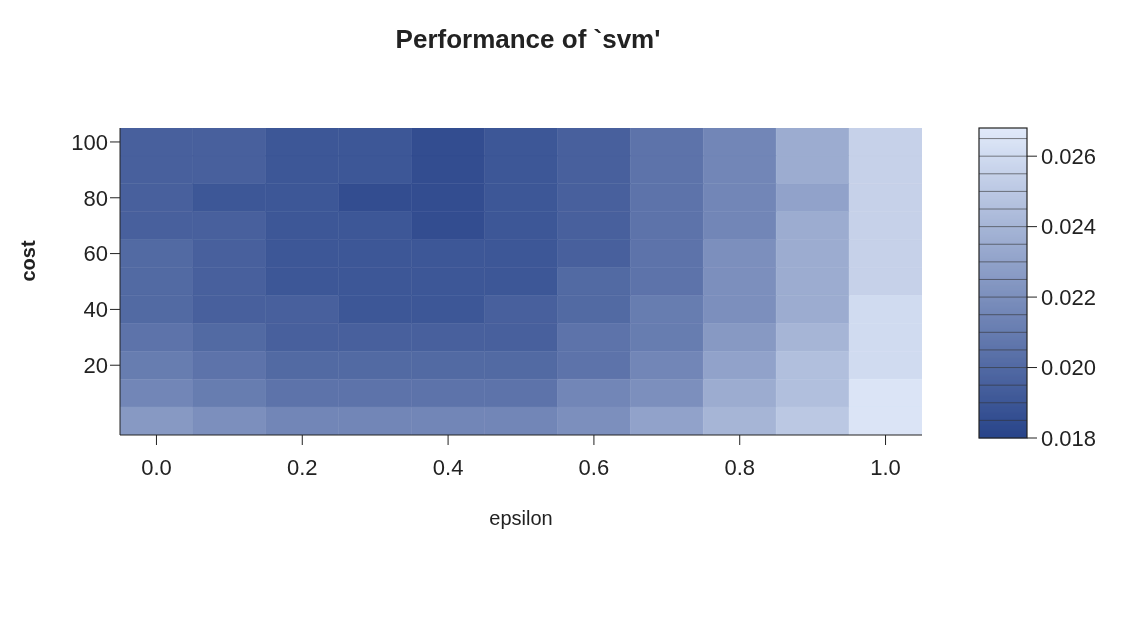  Describe the element at coordinates (28, 261) in the screenshot. I see `y-axis-title: cost` at that location.